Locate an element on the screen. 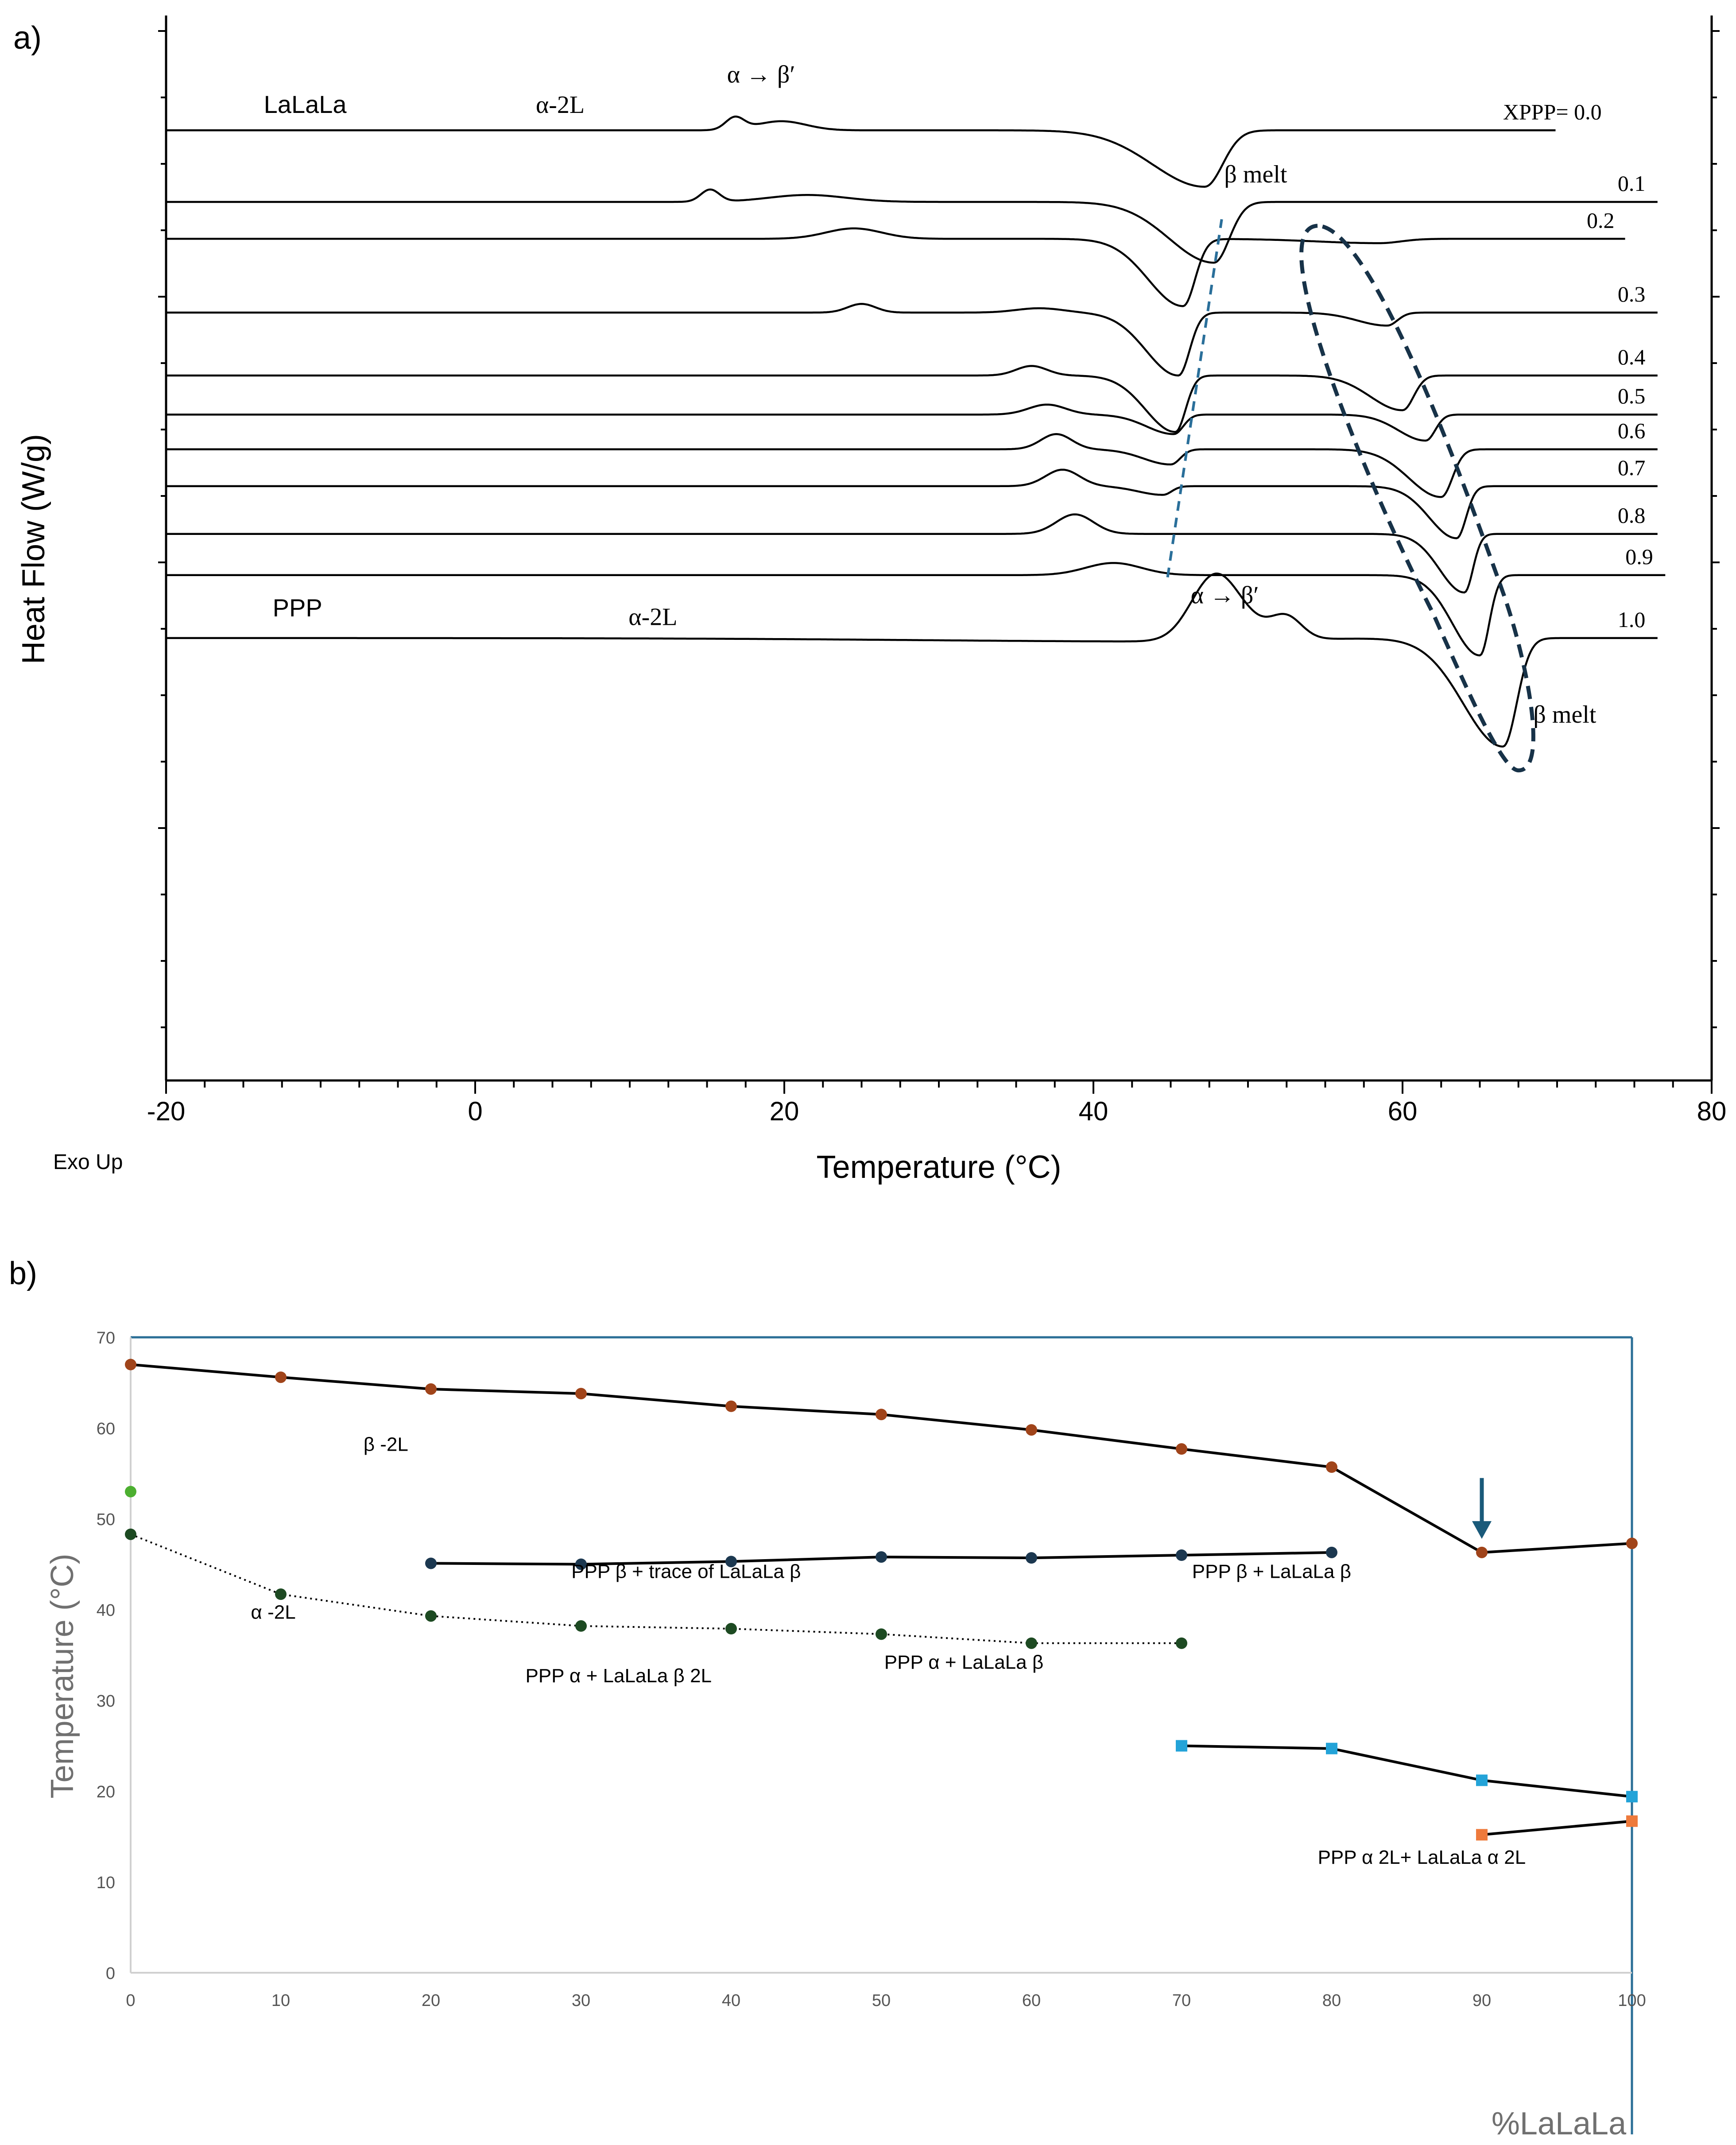  dsc-curve-0.7 is located at coordinates (912, 504).